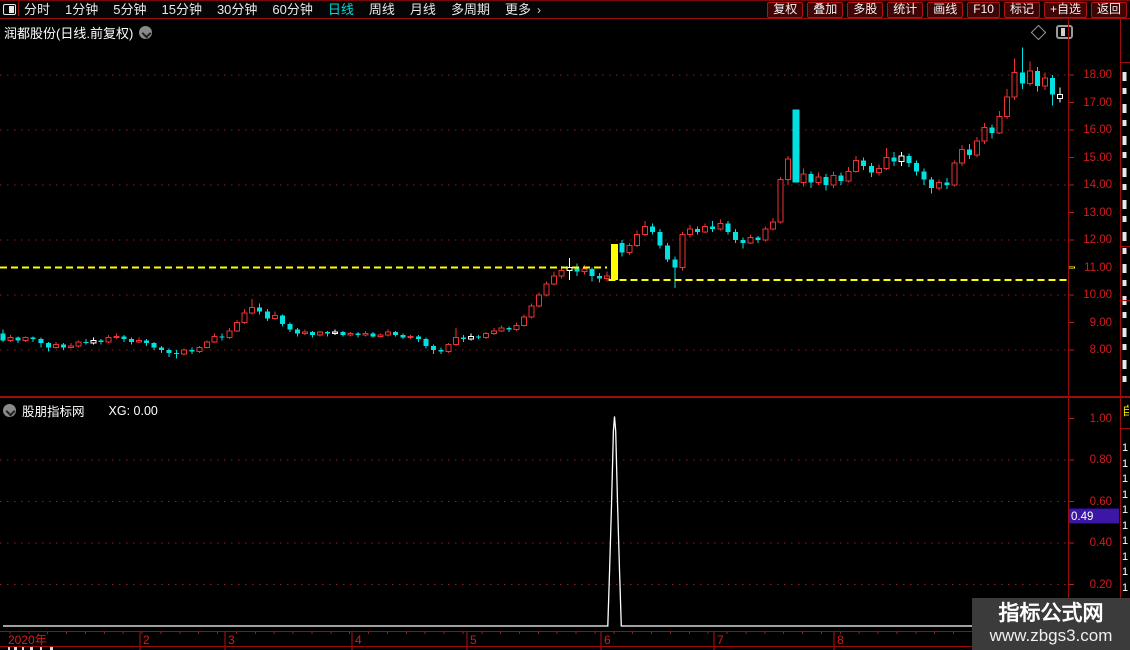  What do you see at coordinates (1100, 418) in the screenshot?
I see `indicator-axis-label: 1.00` at bounding box center [1100, 418].